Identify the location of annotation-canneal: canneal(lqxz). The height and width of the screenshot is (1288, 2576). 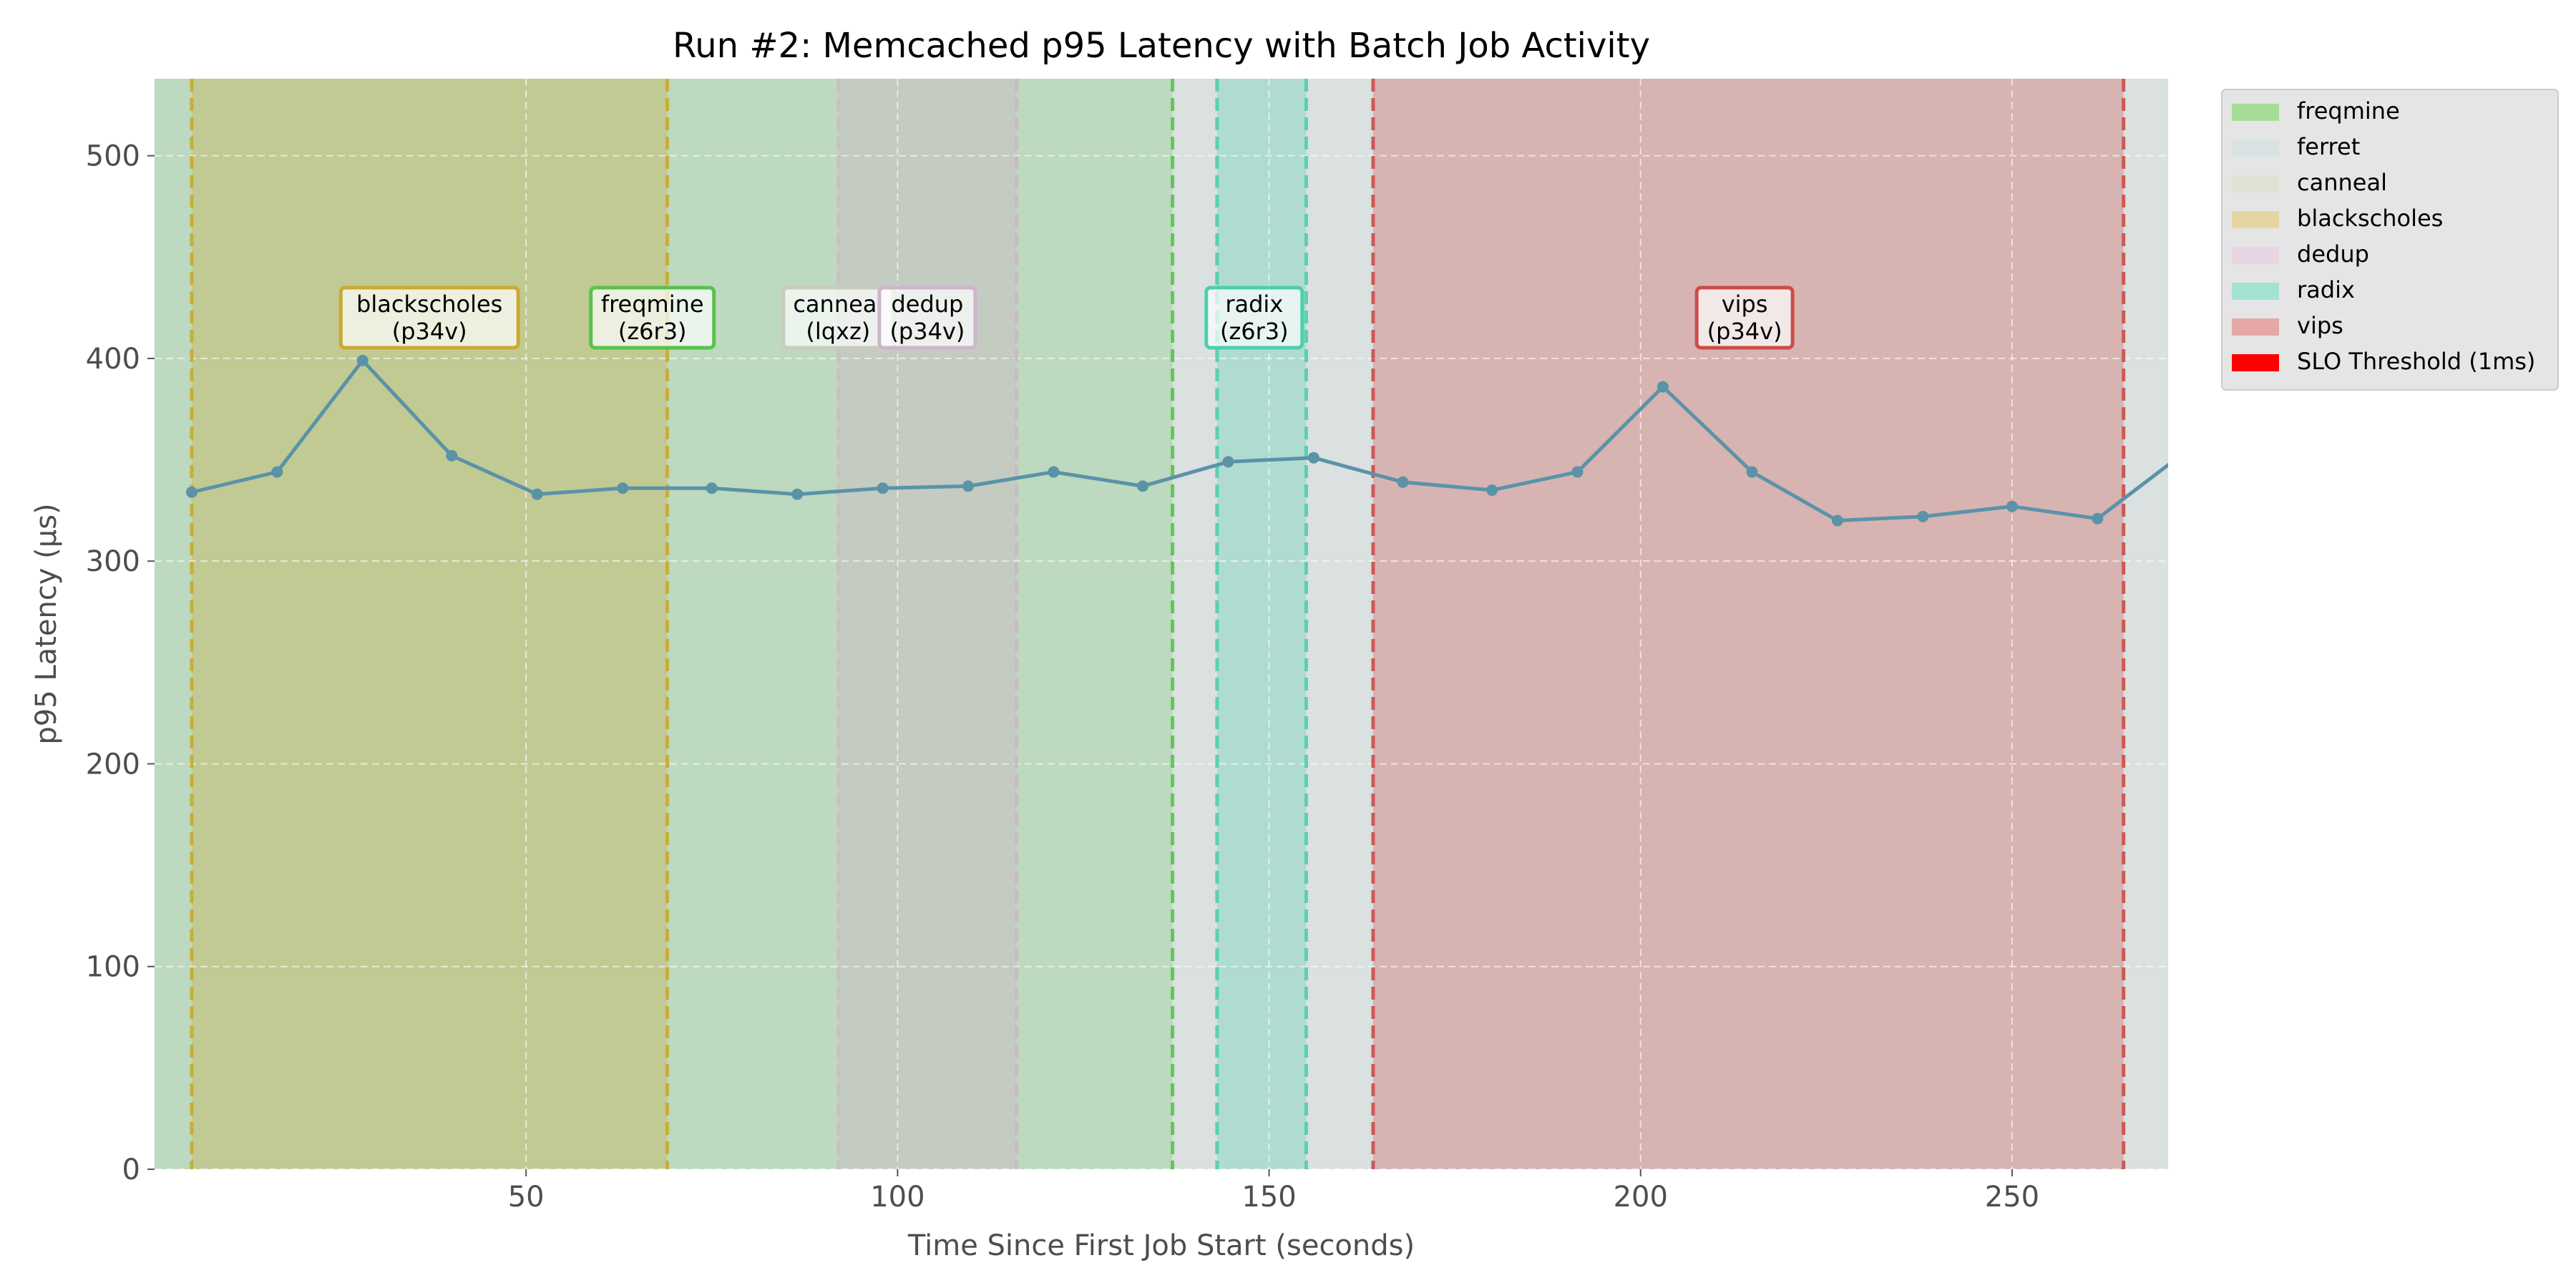
(838, 318).